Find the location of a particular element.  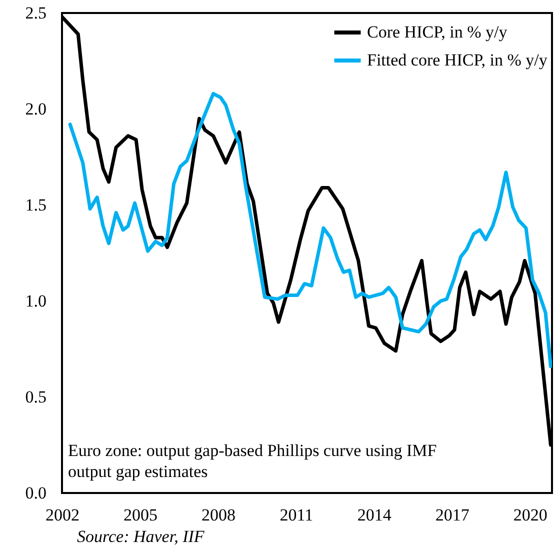

x-tick-label: 2008 is located at coordinates (218, 515).